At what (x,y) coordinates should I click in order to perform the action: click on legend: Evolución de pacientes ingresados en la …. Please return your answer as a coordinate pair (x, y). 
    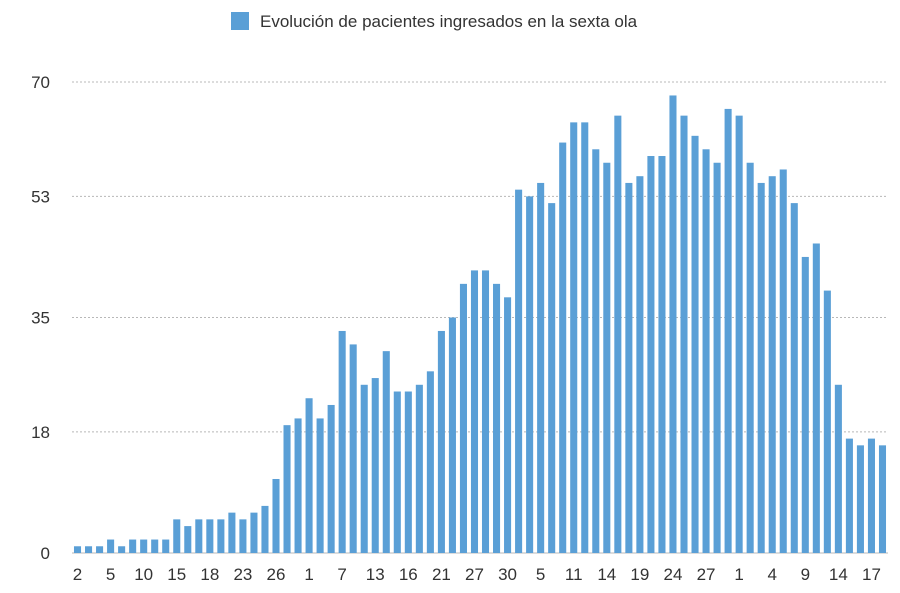
    Looking at the image, I should click on (434, 21).